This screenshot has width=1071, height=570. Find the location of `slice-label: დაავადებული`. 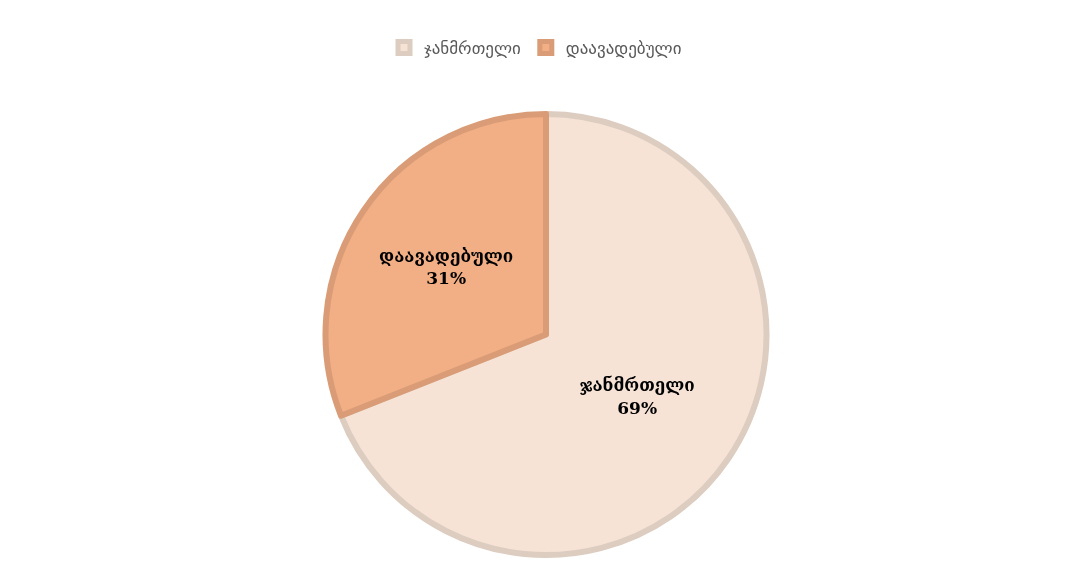

slice-label: დაავადებული is located at coordinates (446, 255).